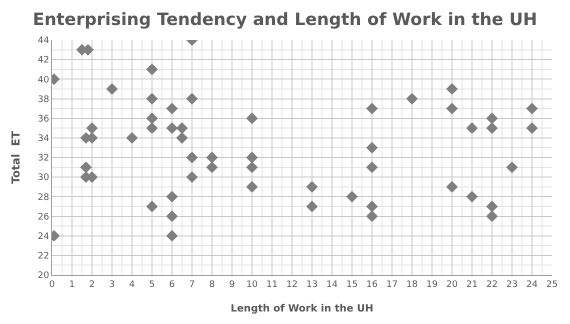  What do you see at coordinates (285, 20) in the screenshot?
I see `chart-title: Enterprising Tendency and Length of Work in the UH` at bounding box center [285, 20].